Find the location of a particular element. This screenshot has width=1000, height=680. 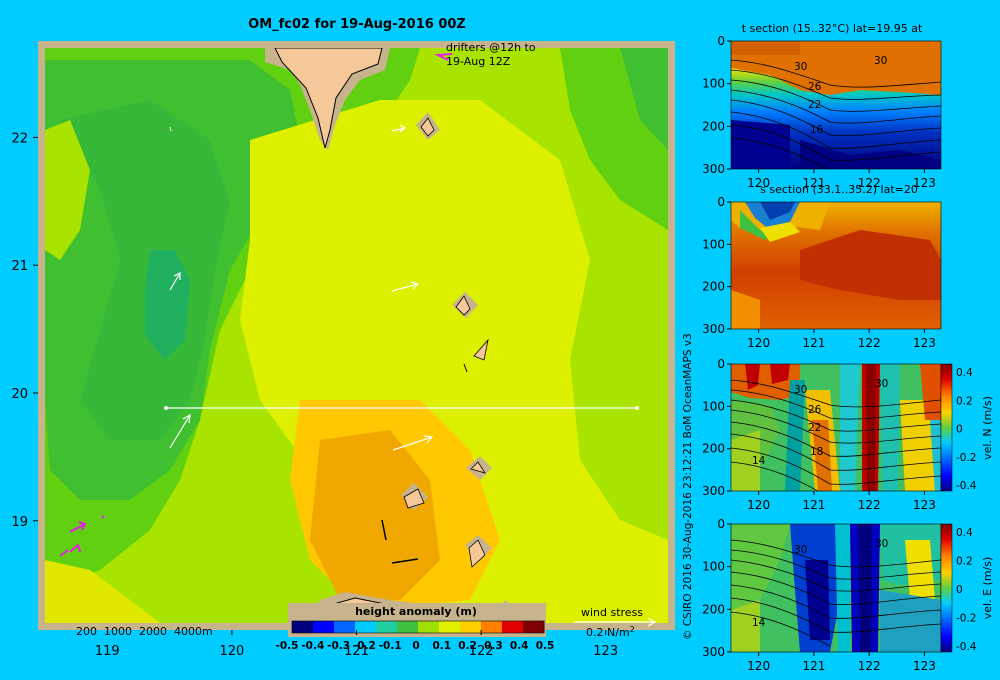

ve-colorbar-label: vel. E (m/s) is located at coordinates (987, 588).